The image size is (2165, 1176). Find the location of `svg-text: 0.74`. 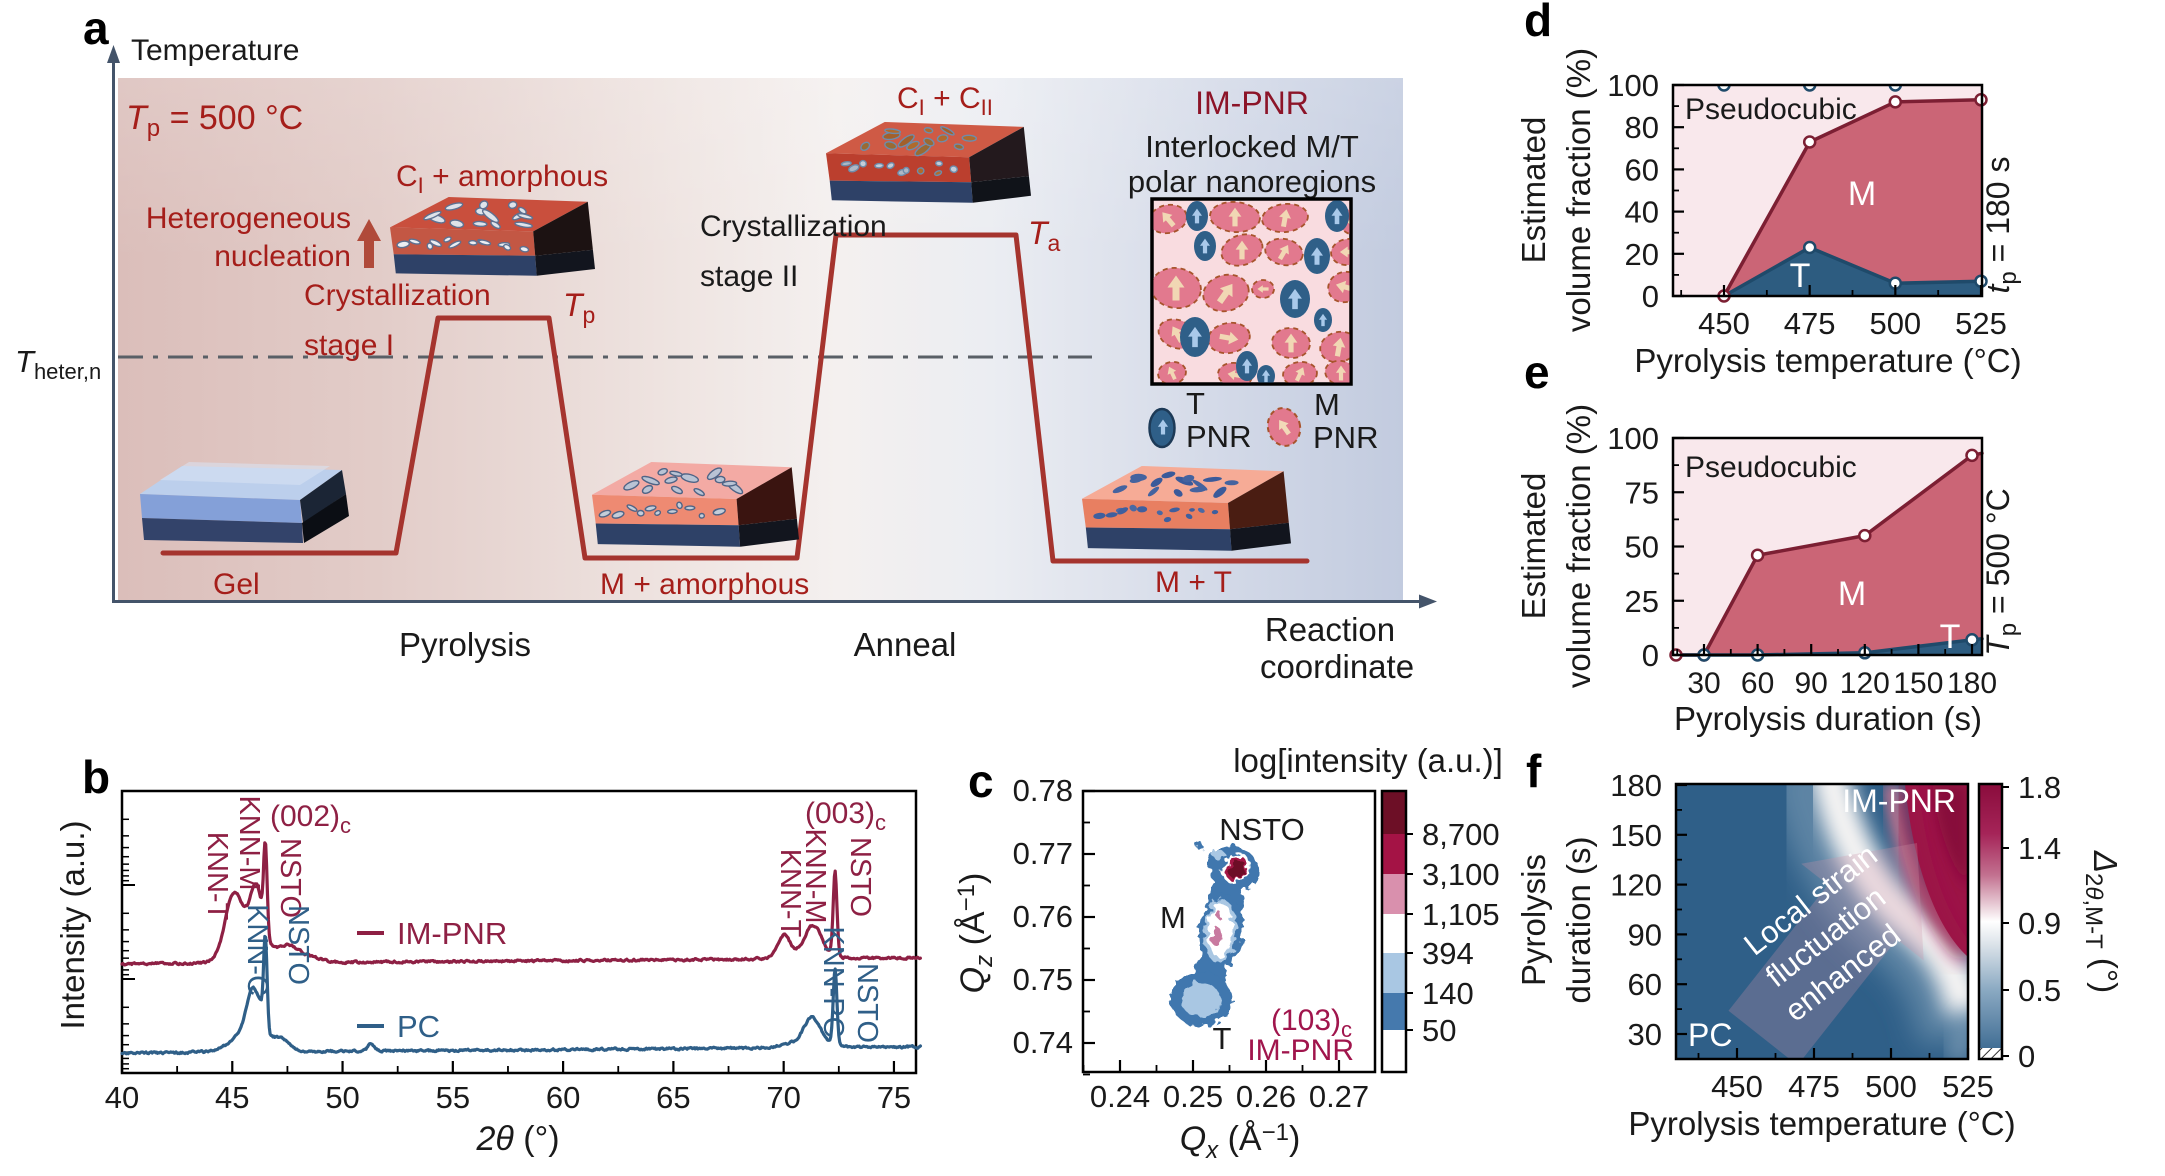

svg-text: 0.74 is located at coordinates (1043, 1042).